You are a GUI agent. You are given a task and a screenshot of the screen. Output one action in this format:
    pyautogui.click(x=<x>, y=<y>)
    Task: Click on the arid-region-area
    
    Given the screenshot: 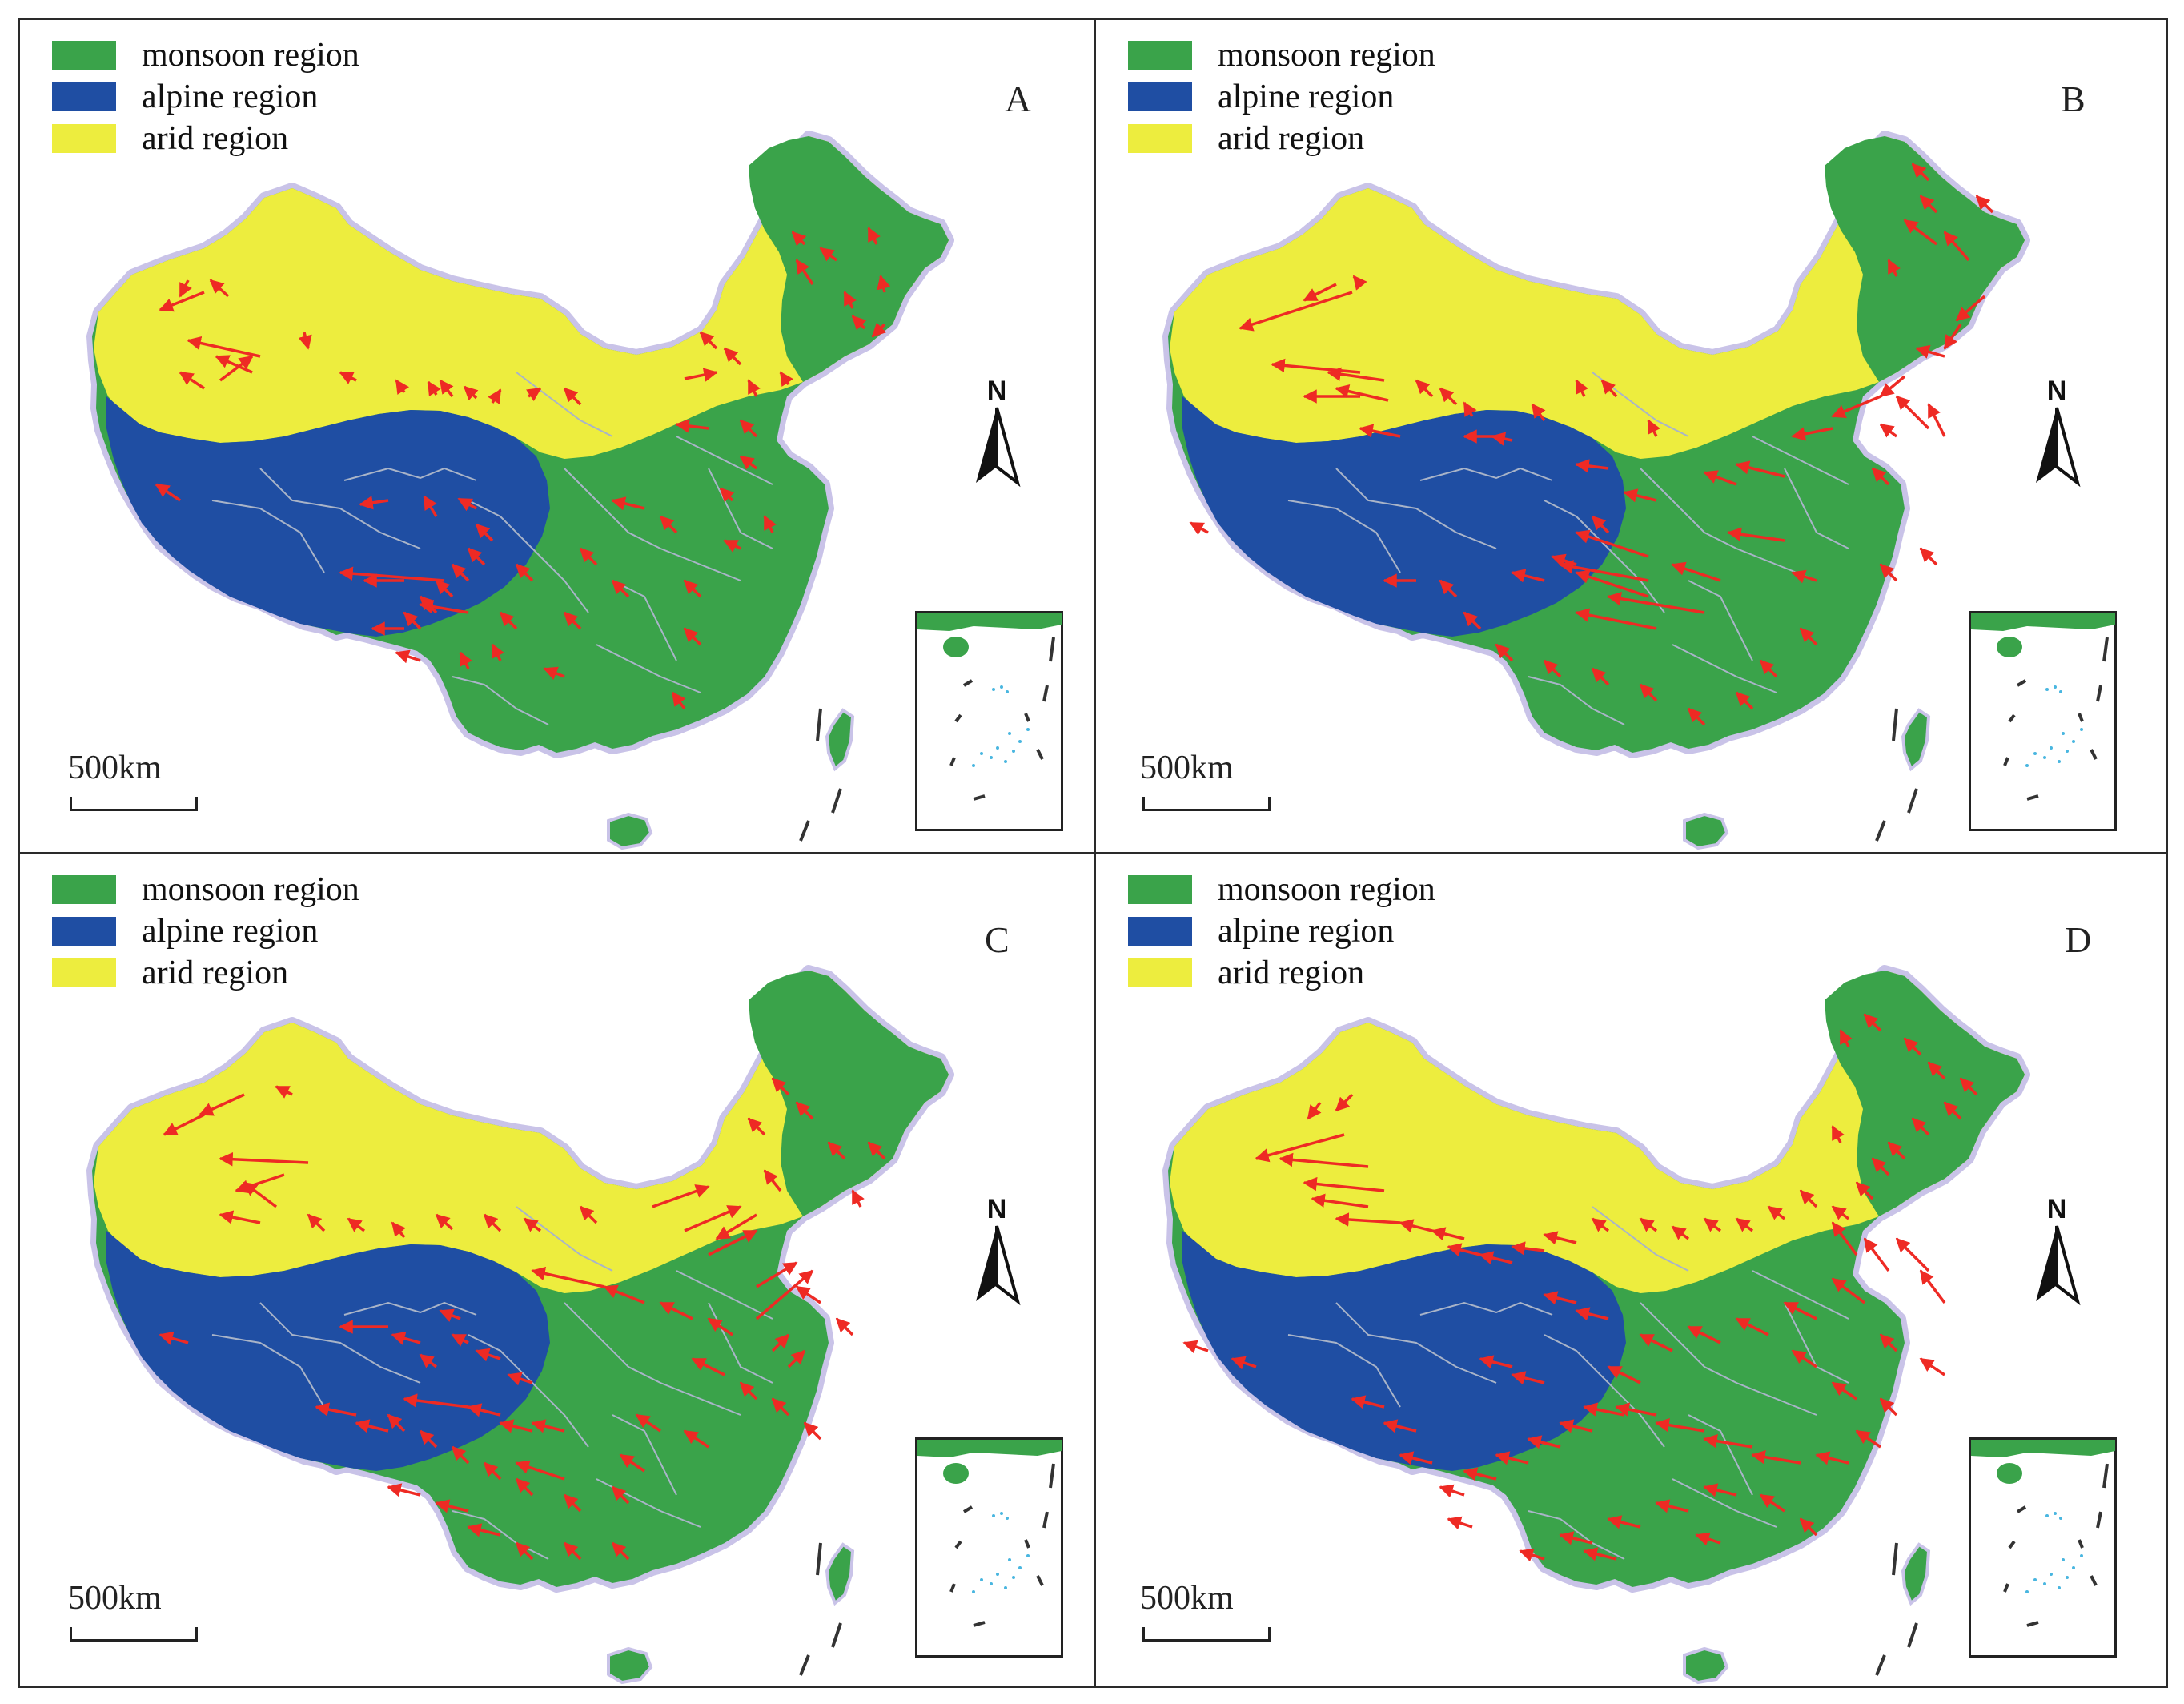 What is the action you would take?
    pyautogui.click(x=521, y=297)
    